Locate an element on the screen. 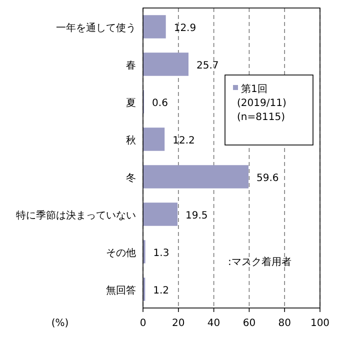 This screenshot has height=345, width=339. data-label: 25.7 is located at coordinates (207, 66).